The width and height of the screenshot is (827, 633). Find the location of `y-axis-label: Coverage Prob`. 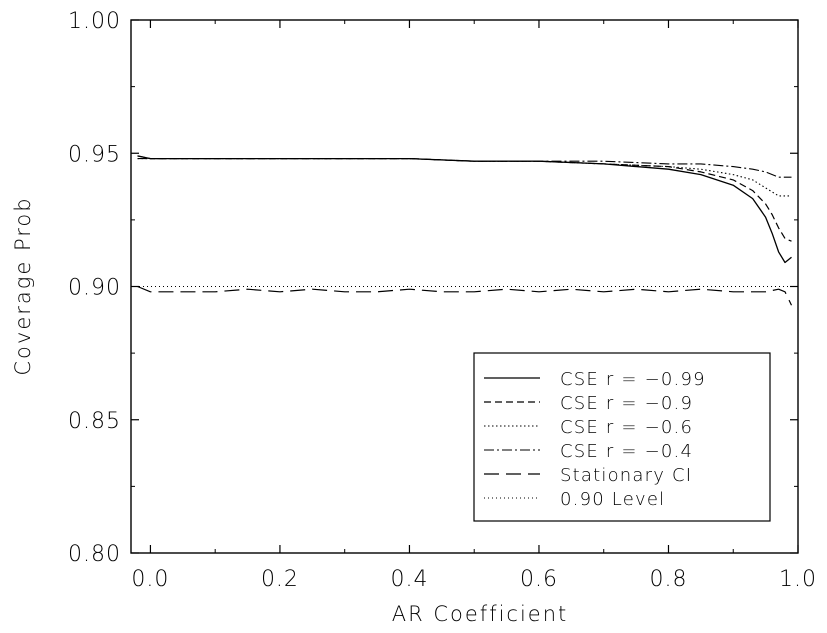

y-axis-label: Coverage Prob is located at coordinates (23, 285).